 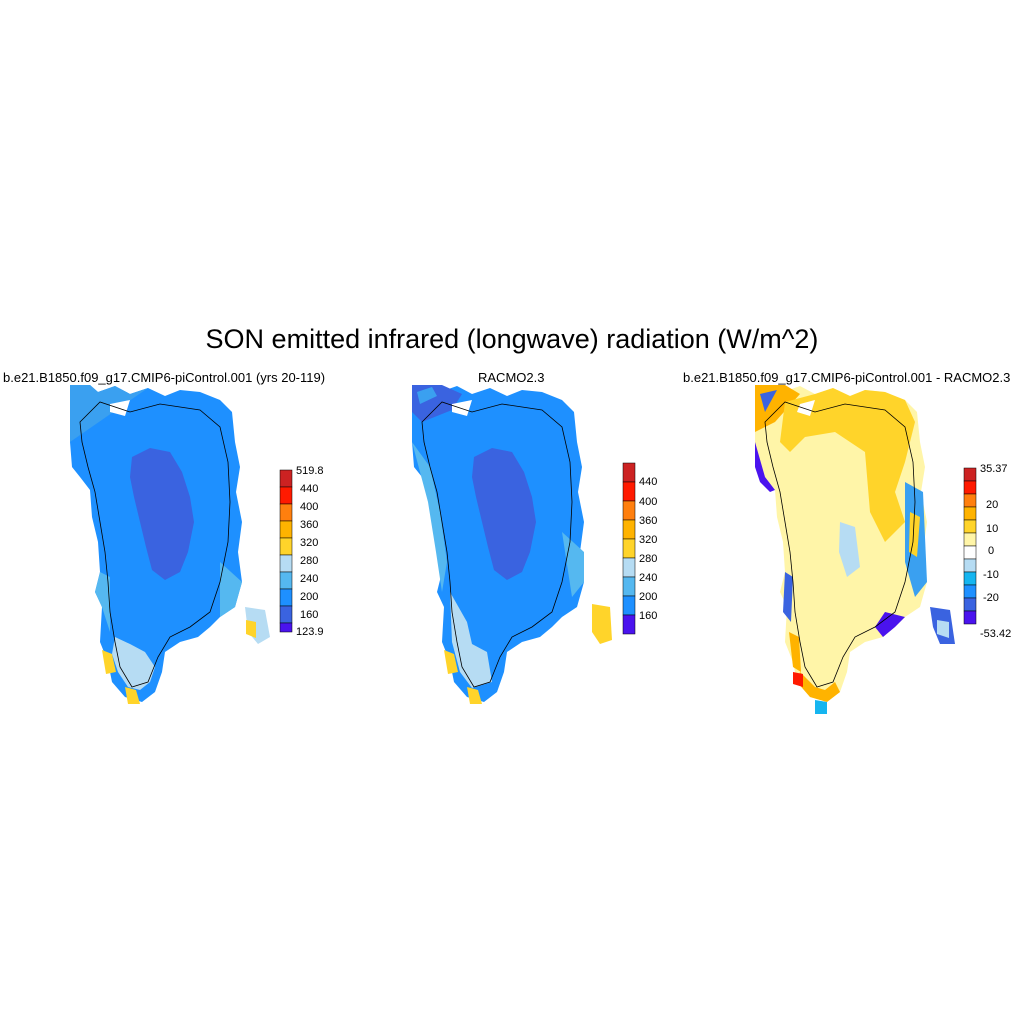 What do you see at coordinates (994, 469) in the screenshot?
I see `colorbar-label: 35.37` at bounding box center [994, 469].